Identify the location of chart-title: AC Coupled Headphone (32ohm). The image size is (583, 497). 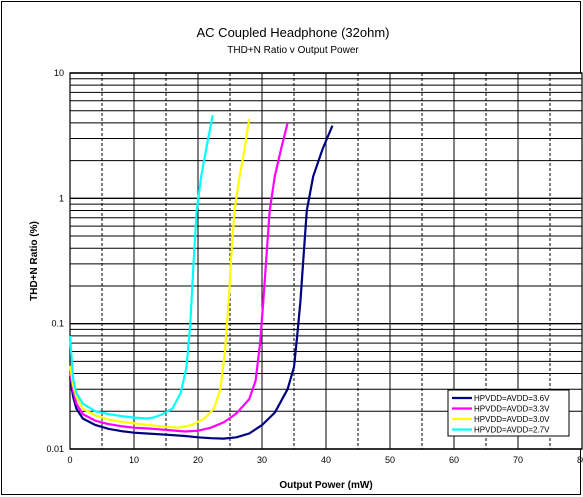
(293, 32).